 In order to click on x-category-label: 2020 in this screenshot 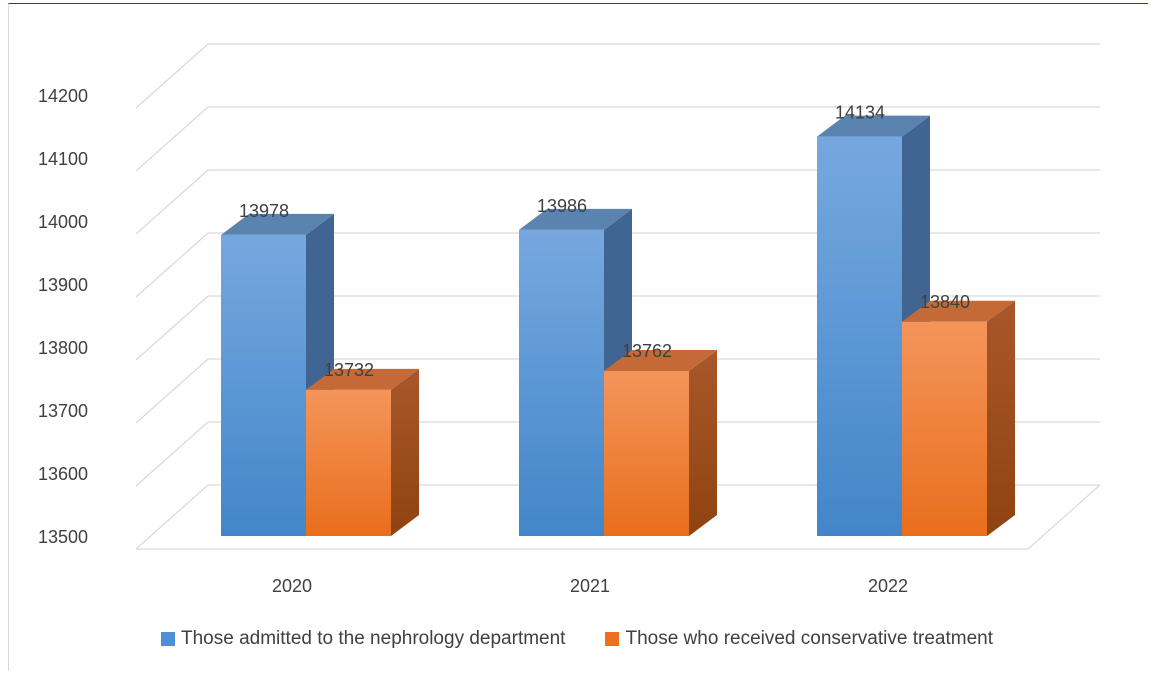, I will do `click(292, 586)`.